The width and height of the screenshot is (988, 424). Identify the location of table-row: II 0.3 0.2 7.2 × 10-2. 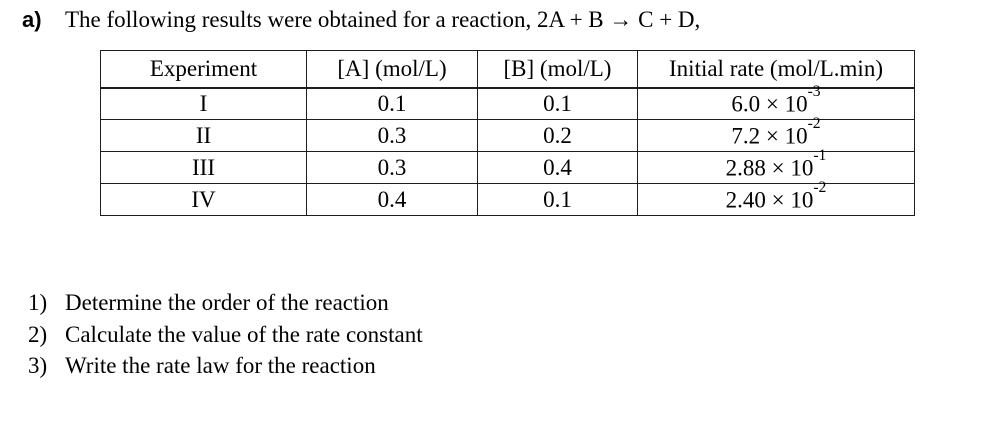
(507, 133).